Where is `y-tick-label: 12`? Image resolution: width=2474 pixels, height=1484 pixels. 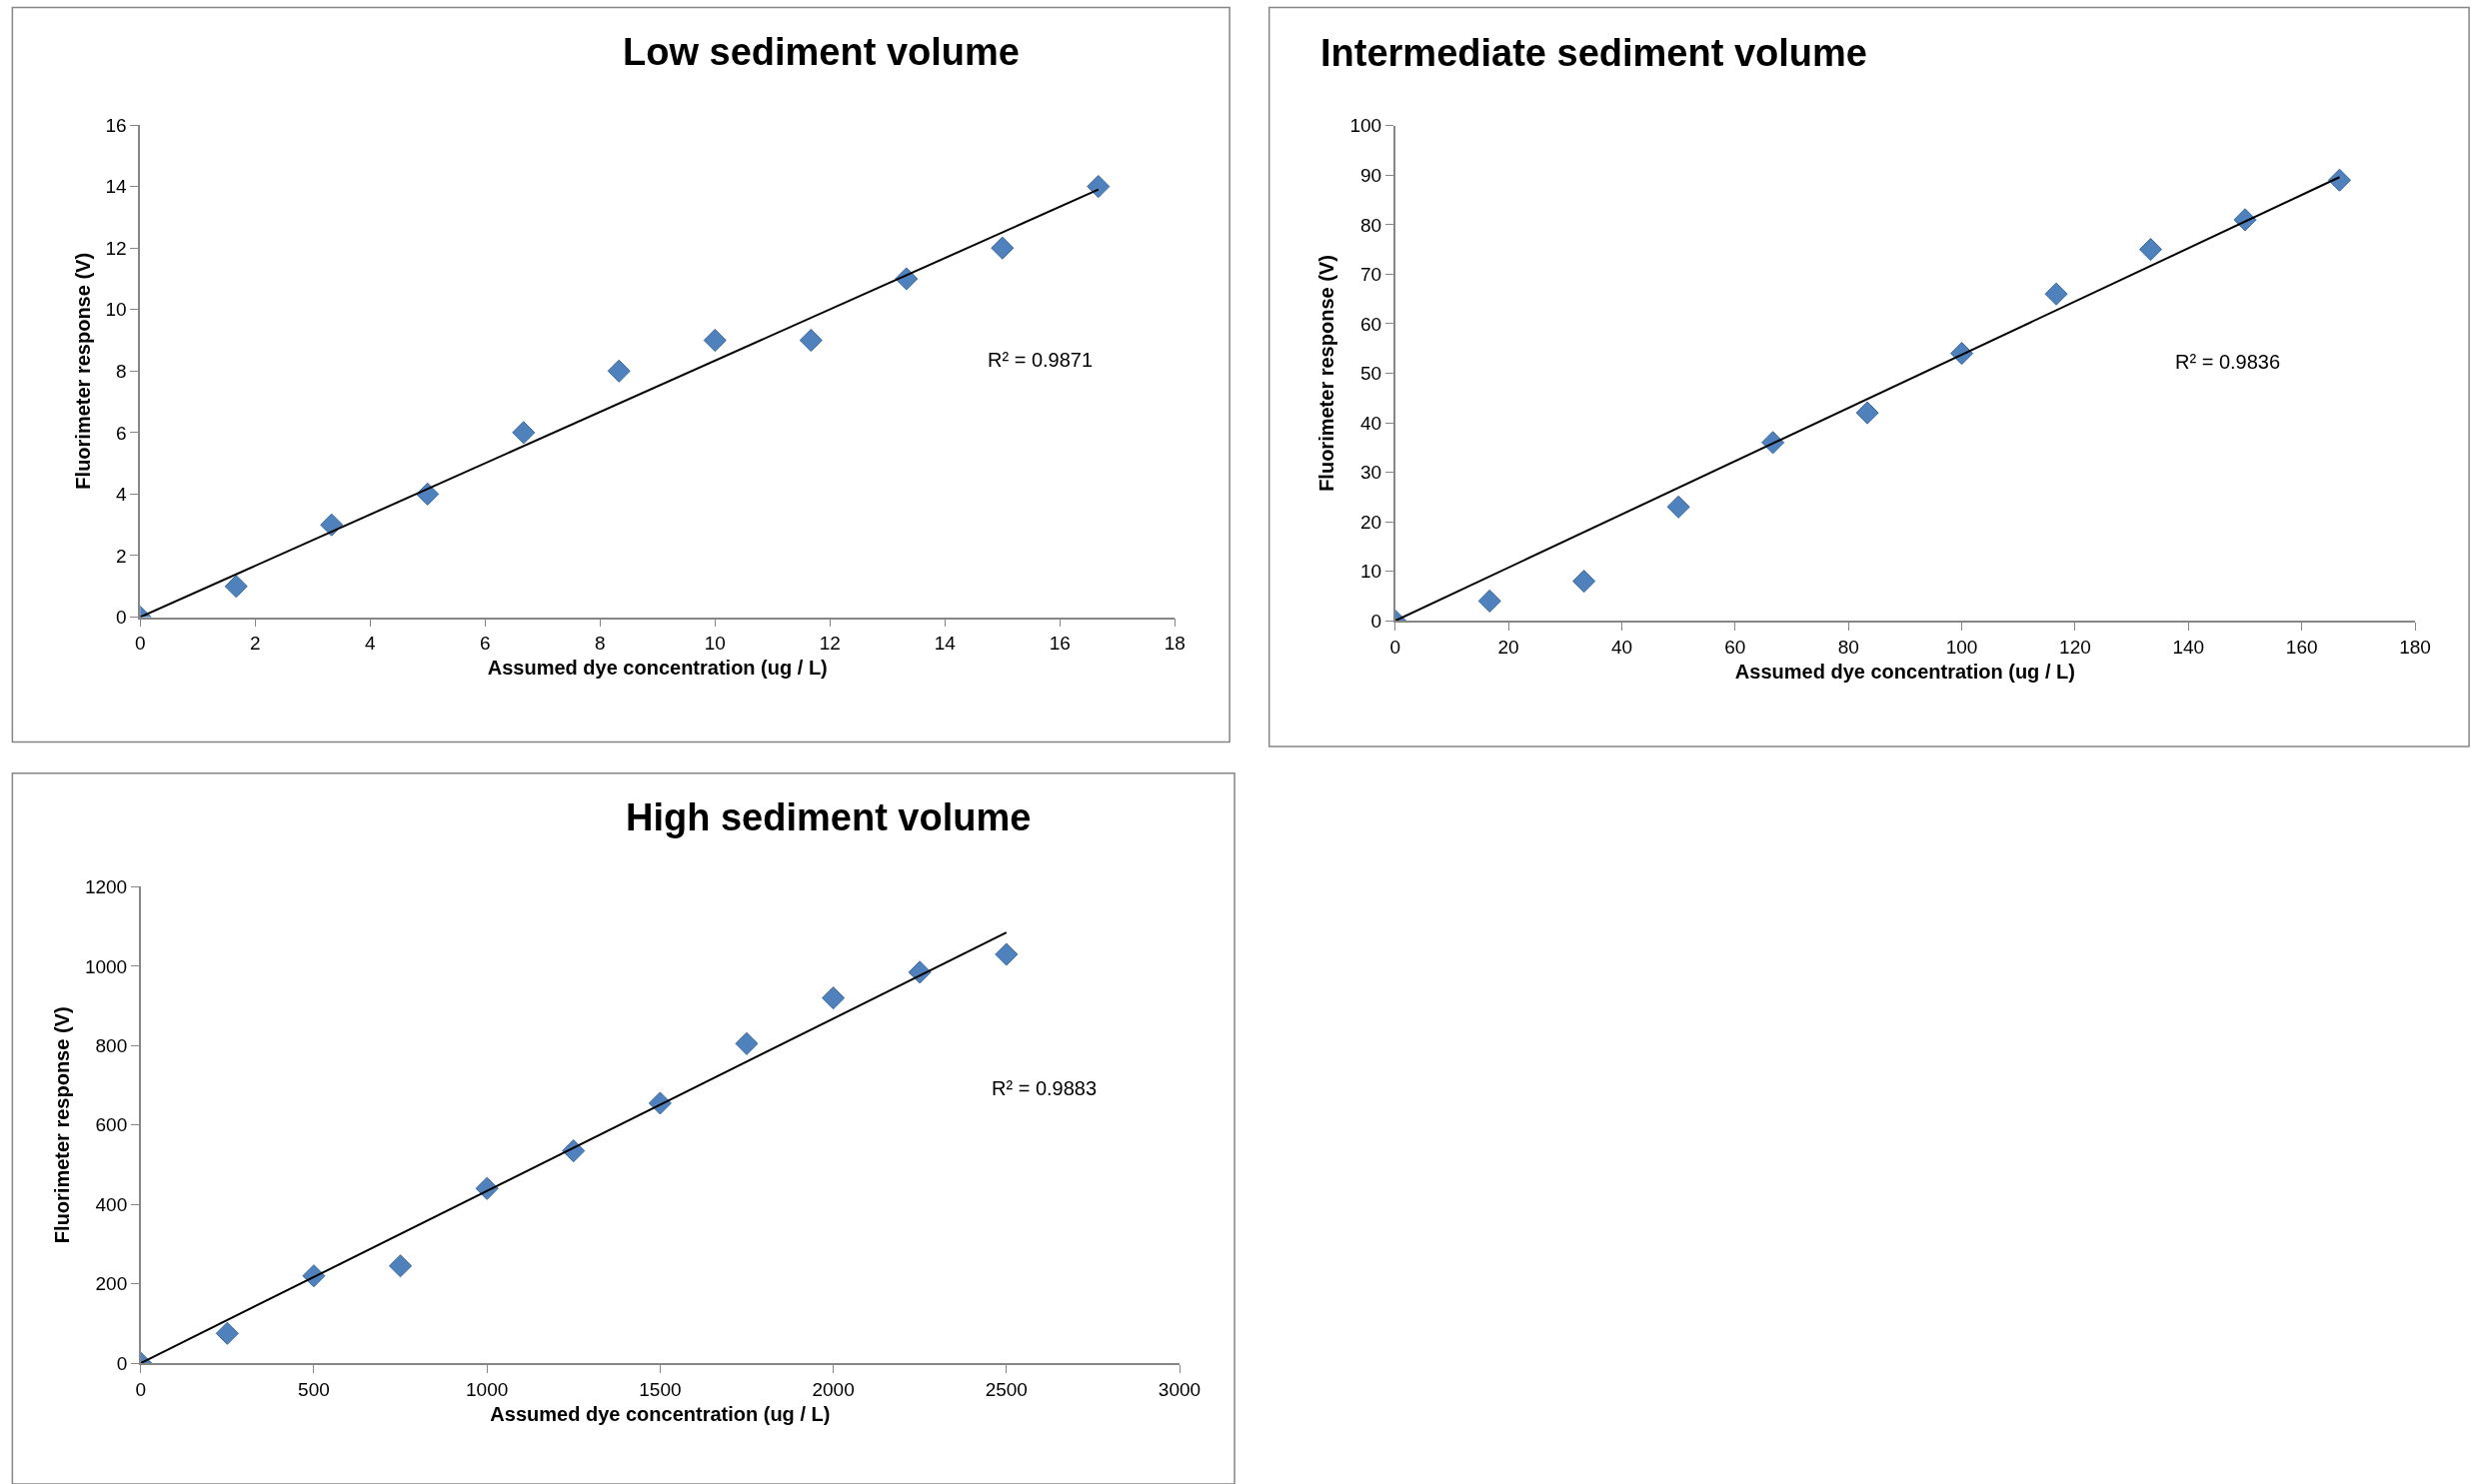
y-tick-label: 12 is located at coordinates (116, 248).